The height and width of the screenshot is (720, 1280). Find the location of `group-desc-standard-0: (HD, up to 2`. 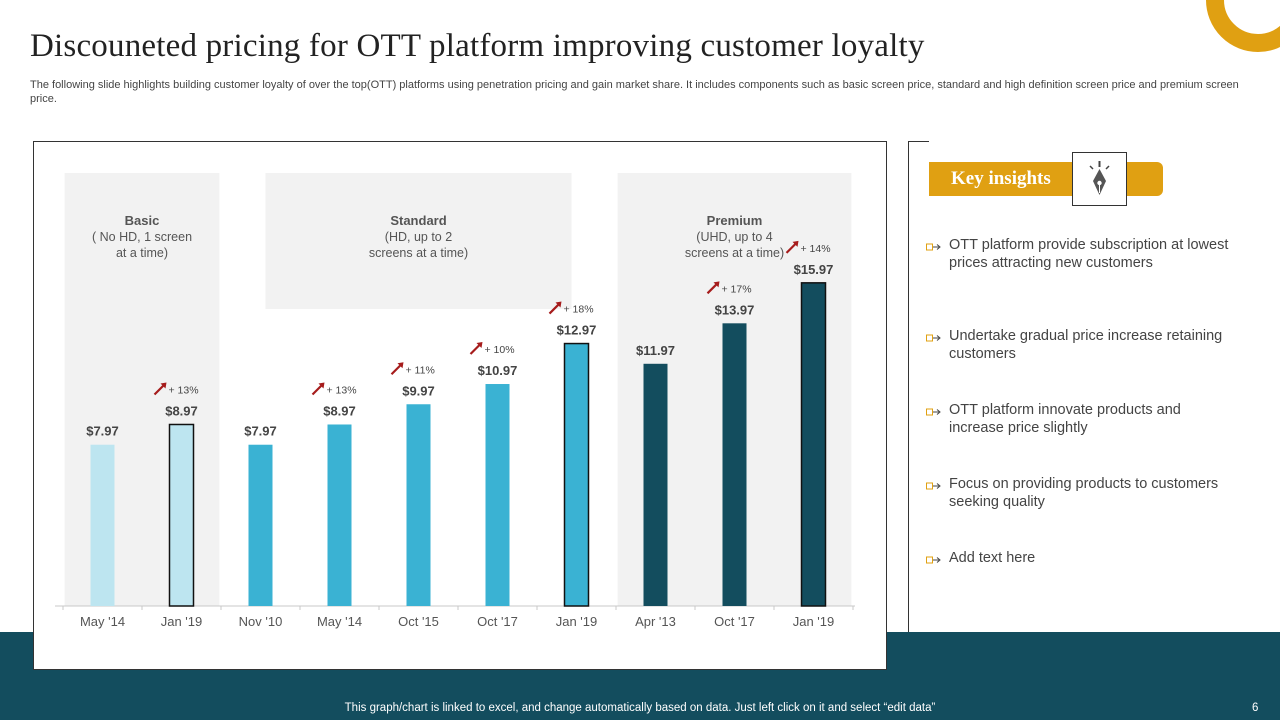

group-desc-standard-0: (HD, up to 2 is located at coordinates (418, 237).